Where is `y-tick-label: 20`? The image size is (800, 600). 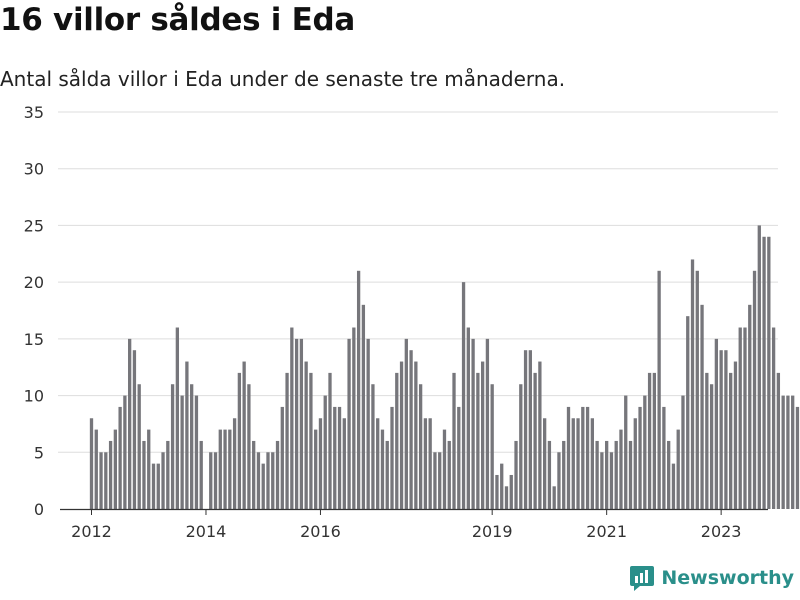
y-tick-label: 20 is located at coordinates (34, 282).